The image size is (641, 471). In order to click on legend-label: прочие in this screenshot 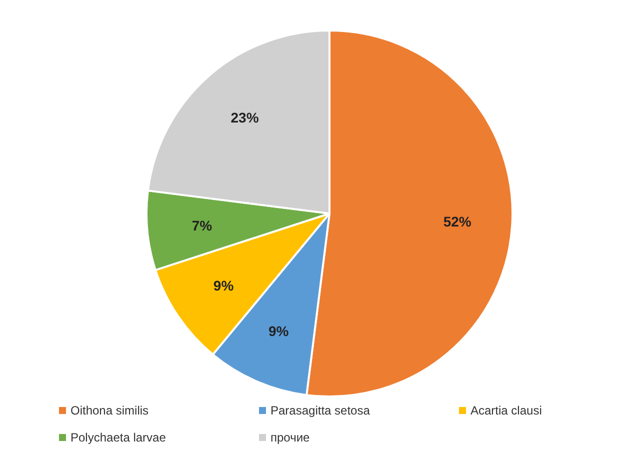, I will do `click(290, 437)`.